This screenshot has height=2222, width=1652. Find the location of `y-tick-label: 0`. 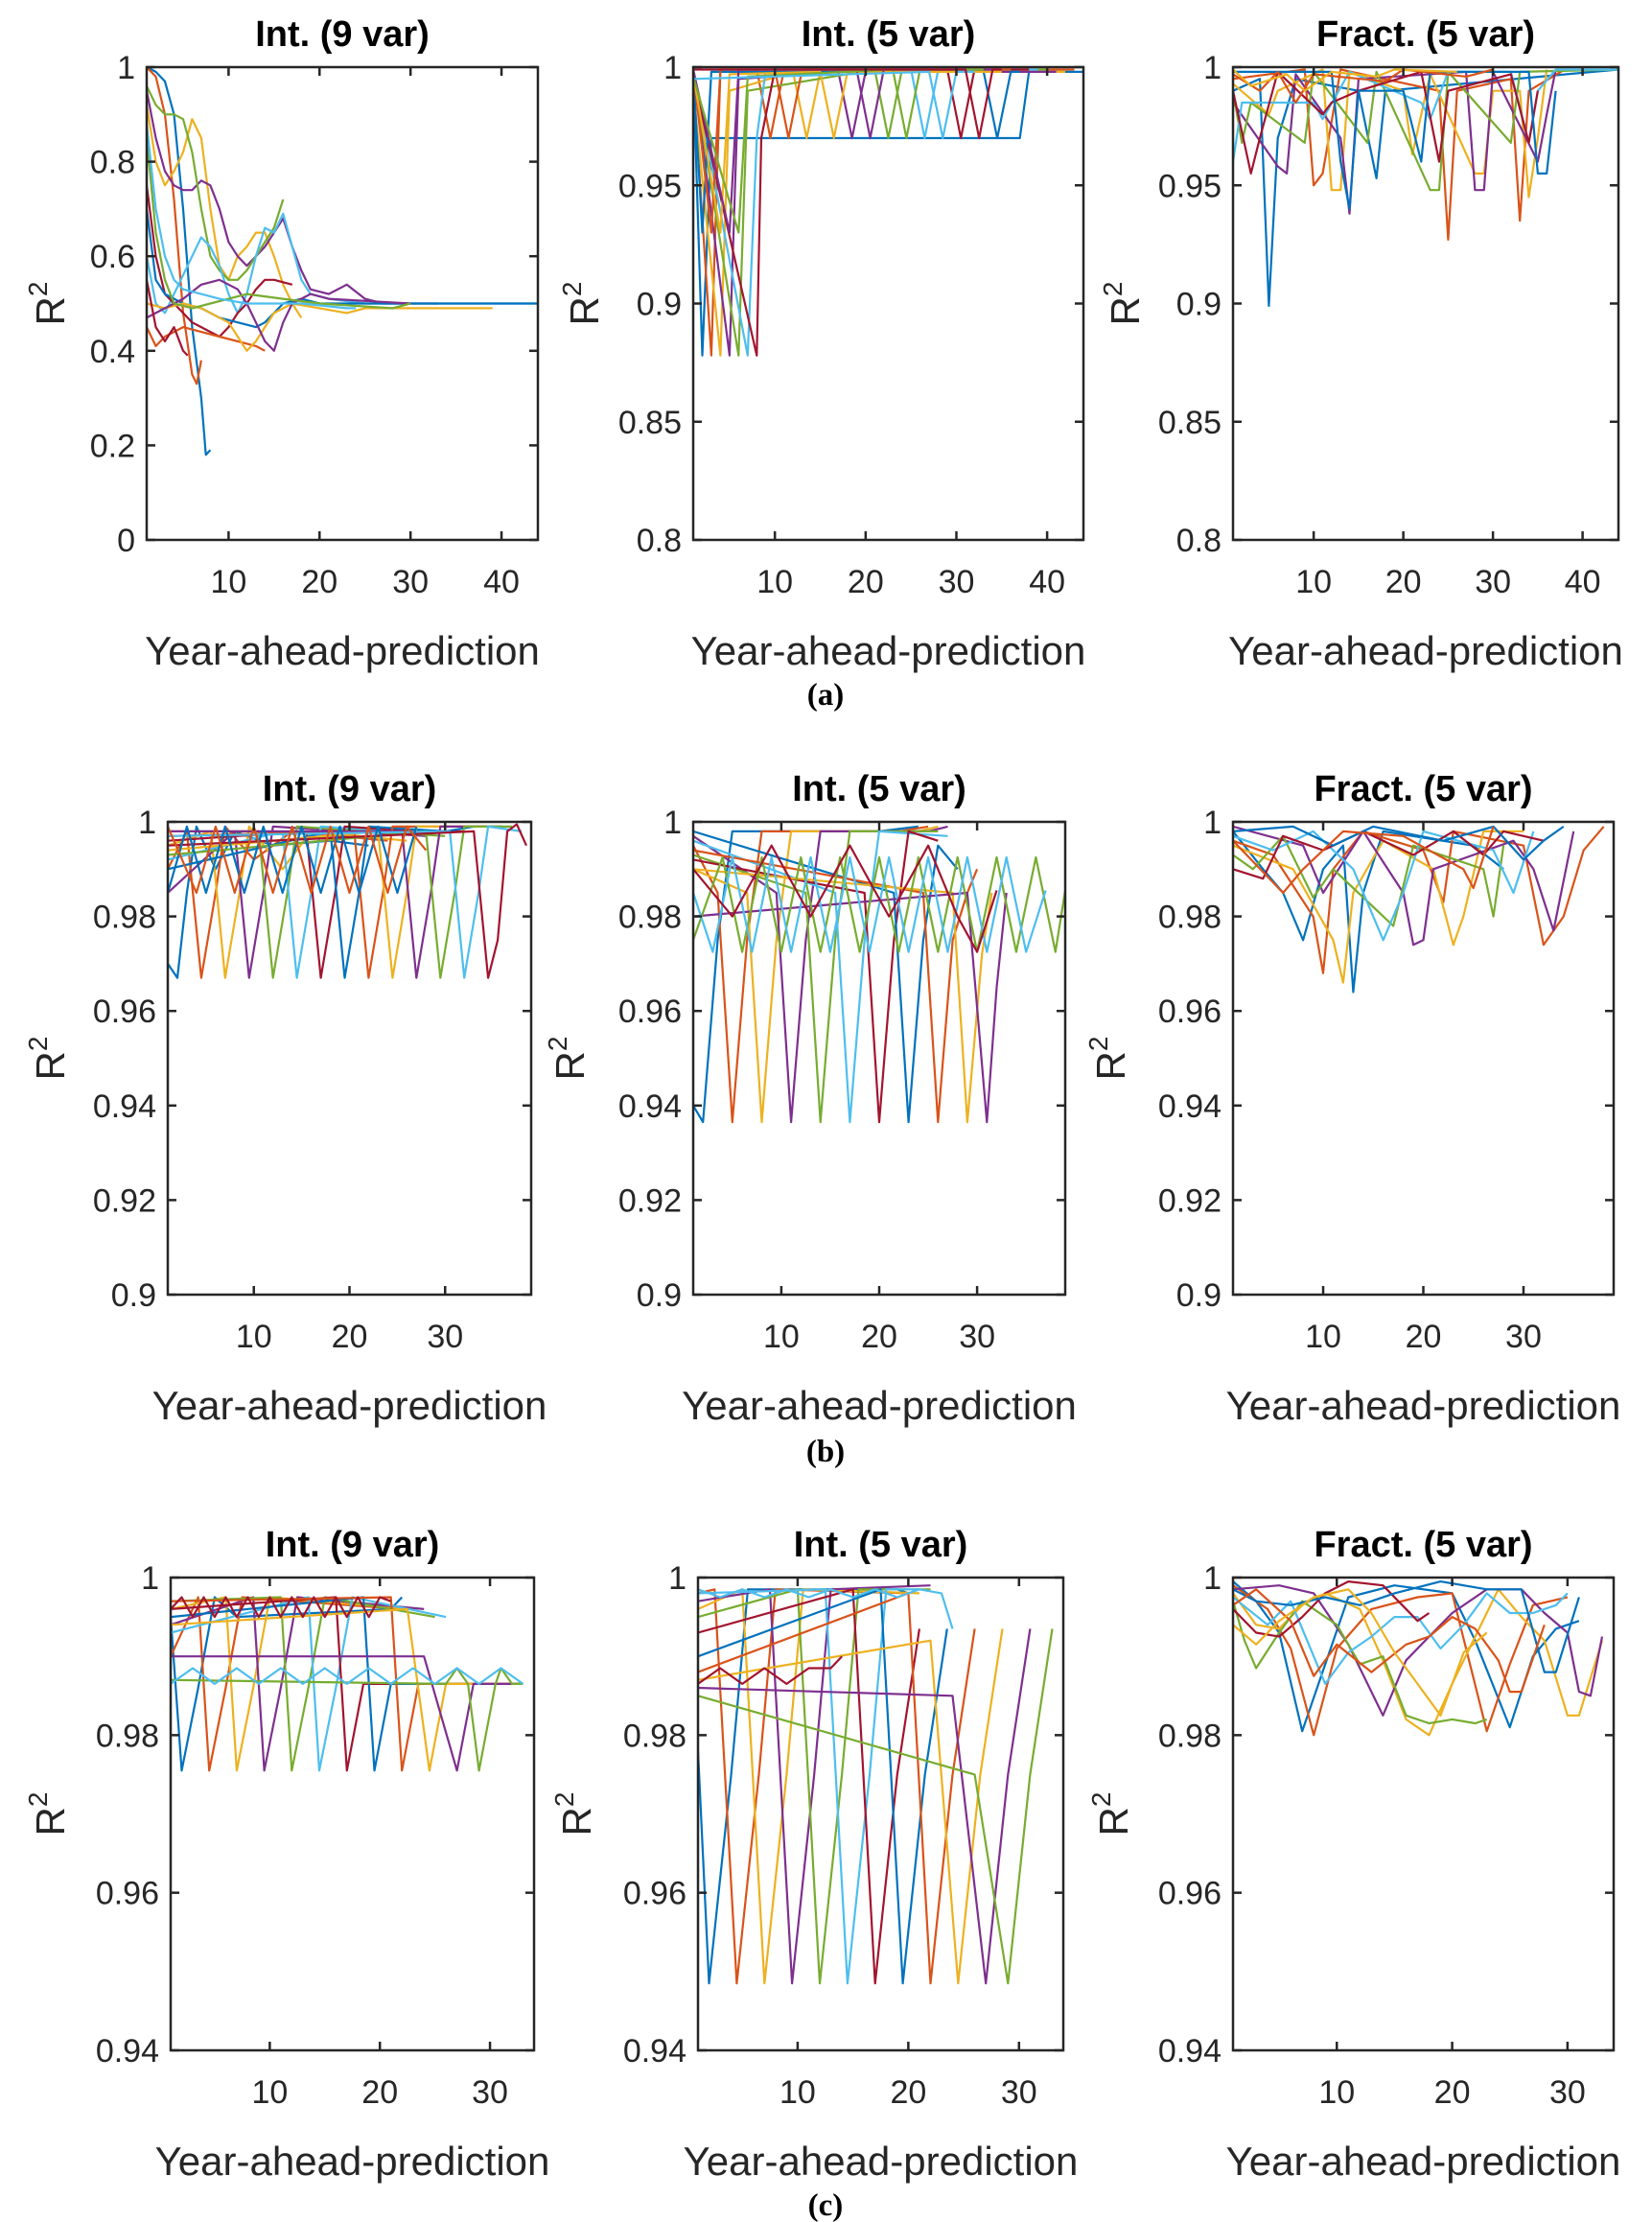

y-tick-label: 0 is located at coordinates (126, 541).